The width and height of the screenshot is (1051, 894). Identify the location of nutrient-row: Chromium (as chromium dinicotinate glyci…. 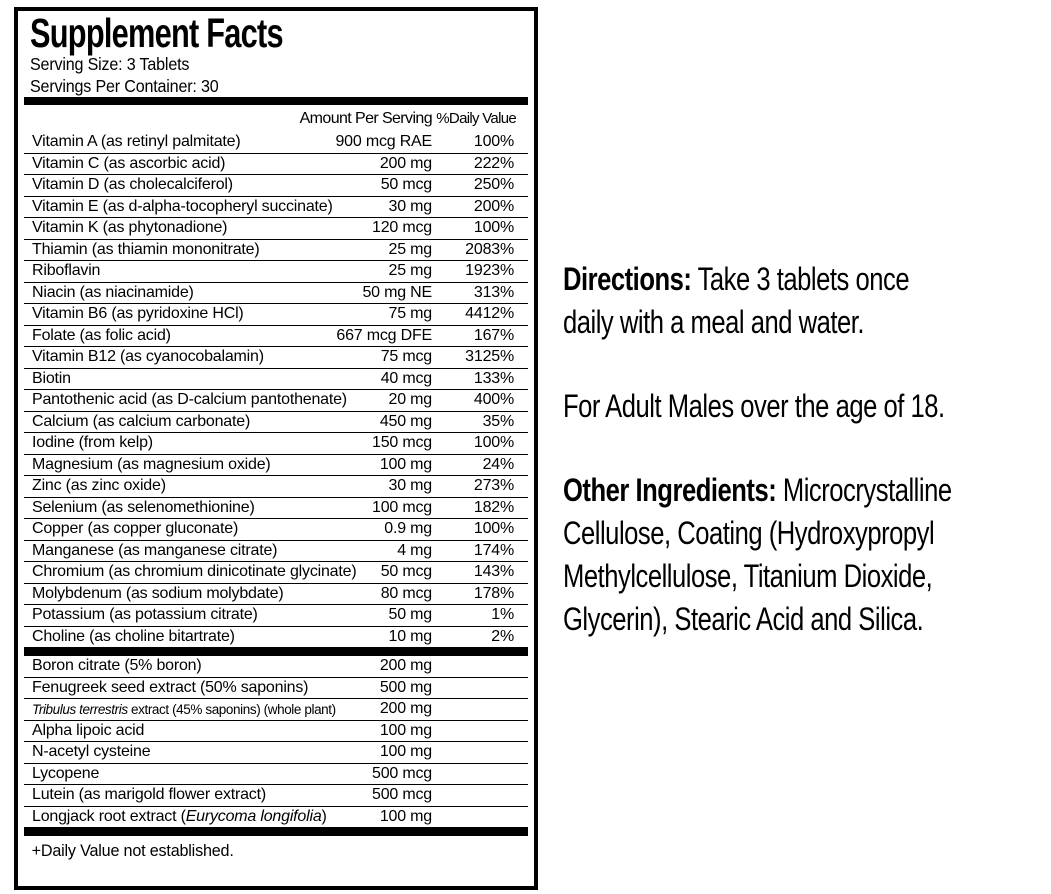
(276, 572).